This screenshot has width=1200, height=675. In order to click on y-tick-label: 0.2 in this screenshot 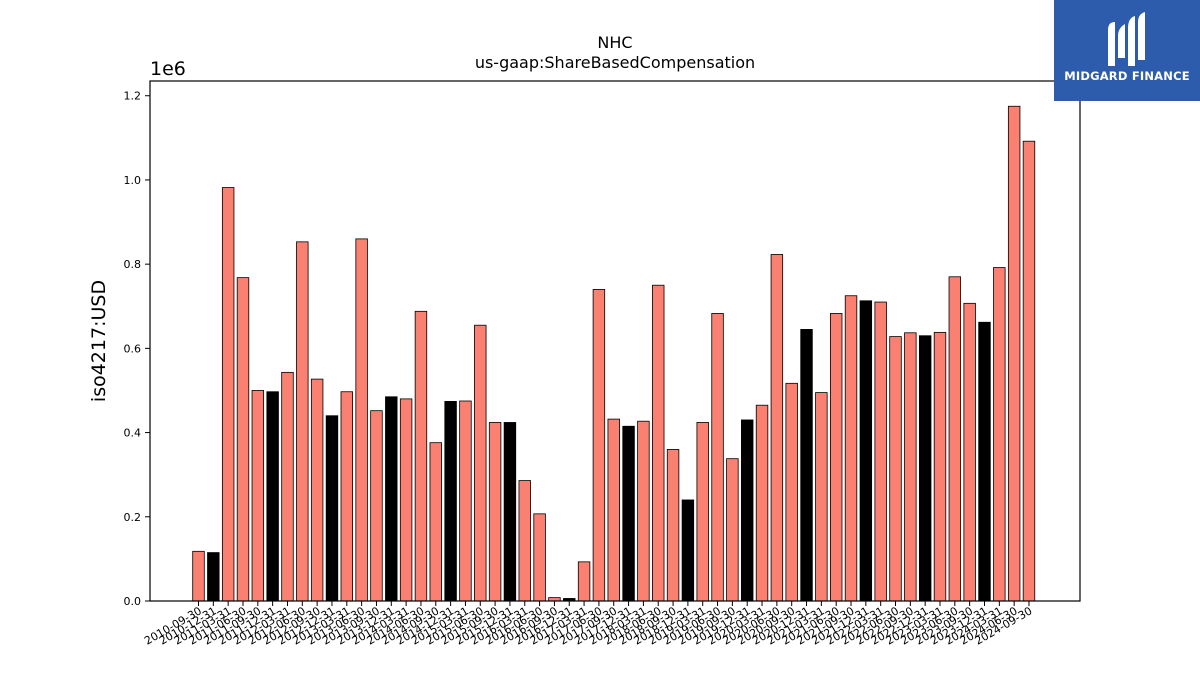, I will do `click(133, 517)`.